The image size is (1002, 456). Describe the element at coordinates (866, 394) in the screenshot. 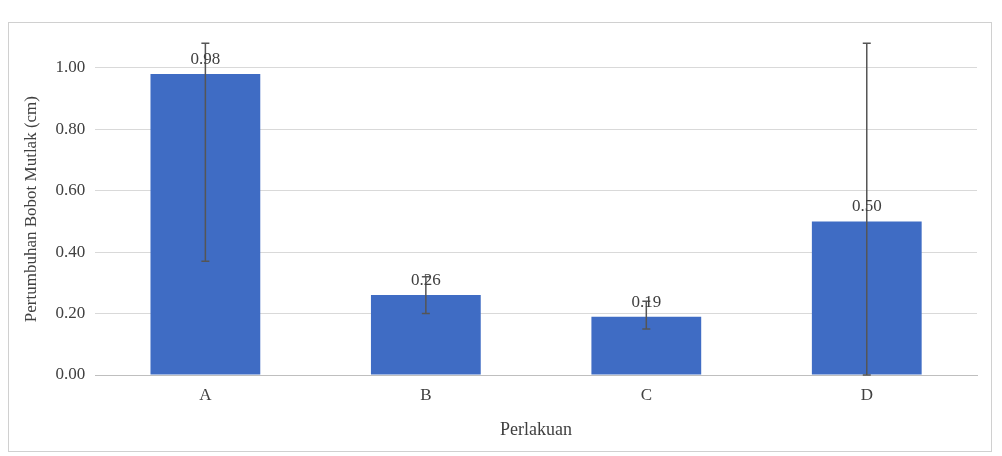

I see `x-tick-label: D` at that location.